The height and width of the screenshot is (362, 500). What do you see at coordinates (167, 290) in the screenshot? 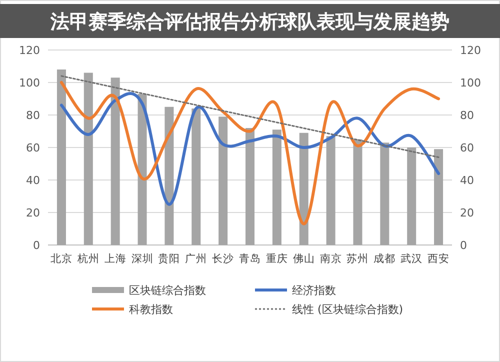
I see `legend-label: 区块链综合指数` at bounding box center [167, 290].